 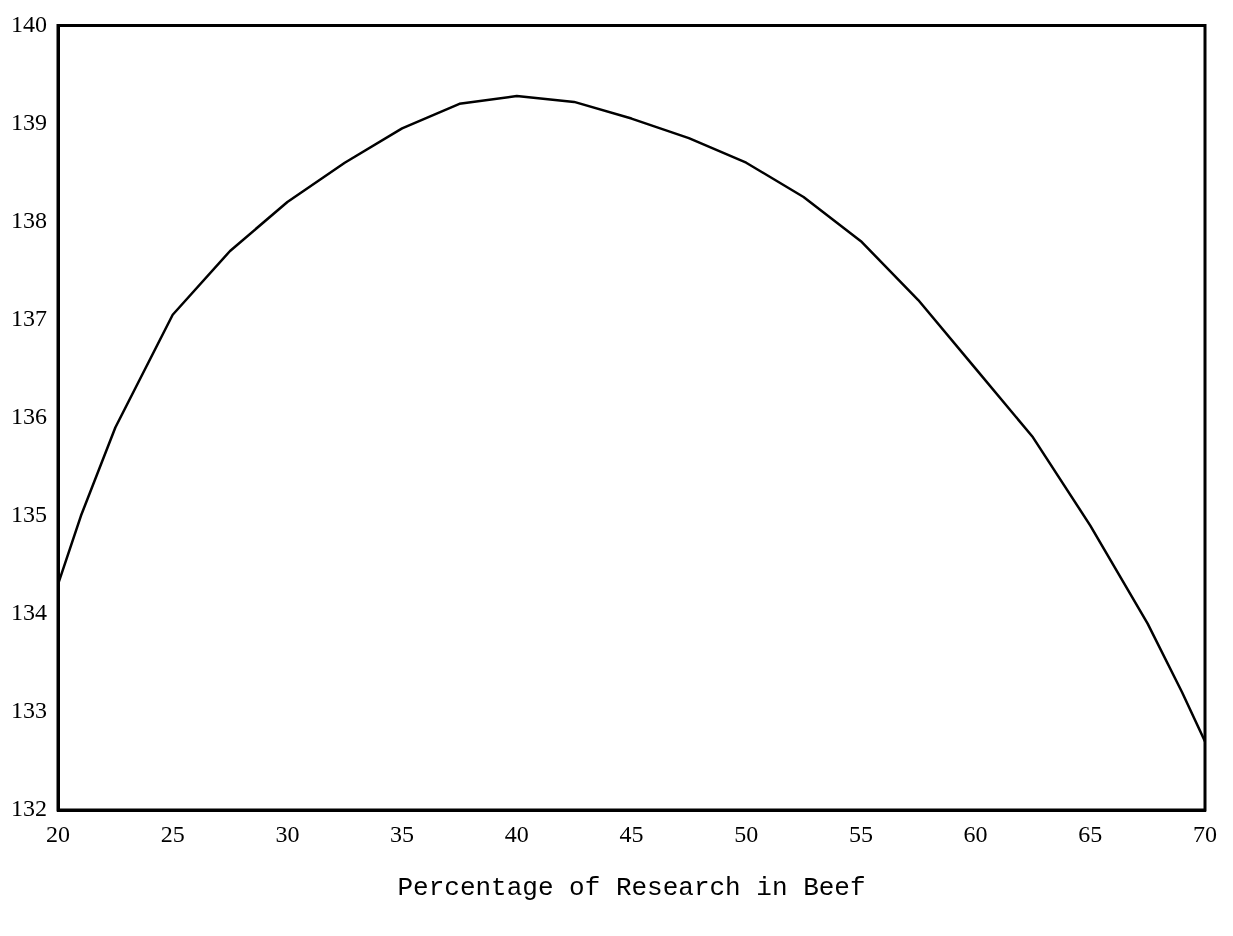 I want to click on x-tick-label: 35, so click(x=402, y=833).